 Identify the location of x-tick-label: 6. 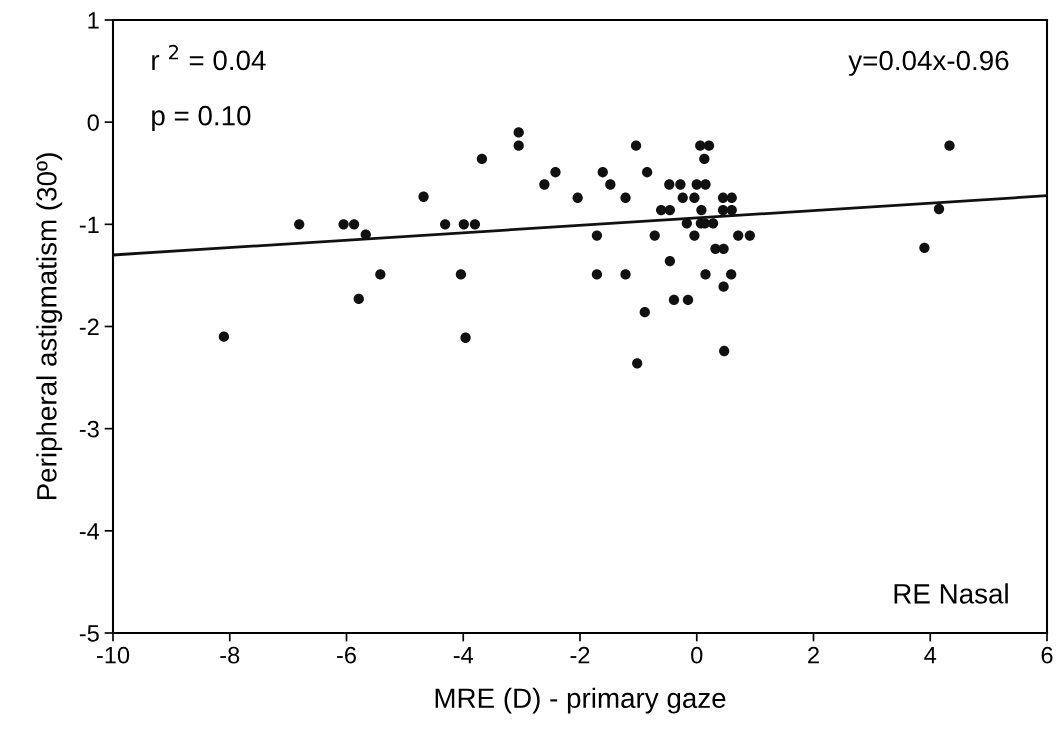
(1047, 655).